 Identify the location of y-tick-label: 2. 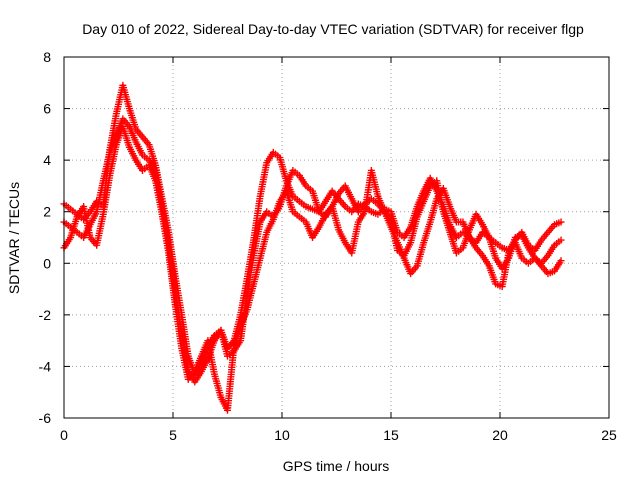
(47, 212).